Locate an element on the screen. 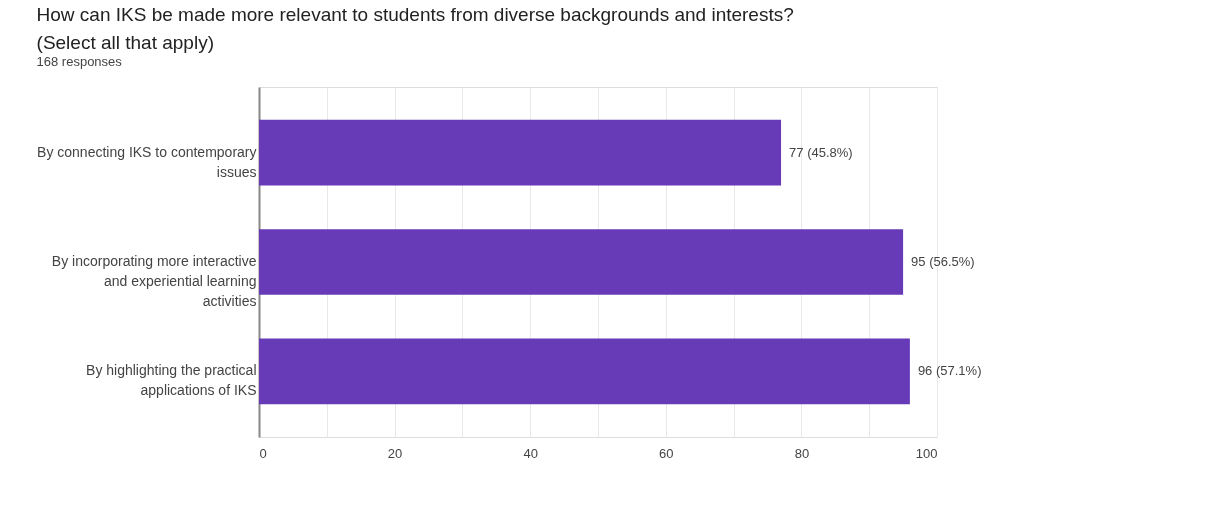 This screenshot has width=1222, height=528. y-tick-label: By highlighting the practical applications of IKS is located at coordinates (171, 380).